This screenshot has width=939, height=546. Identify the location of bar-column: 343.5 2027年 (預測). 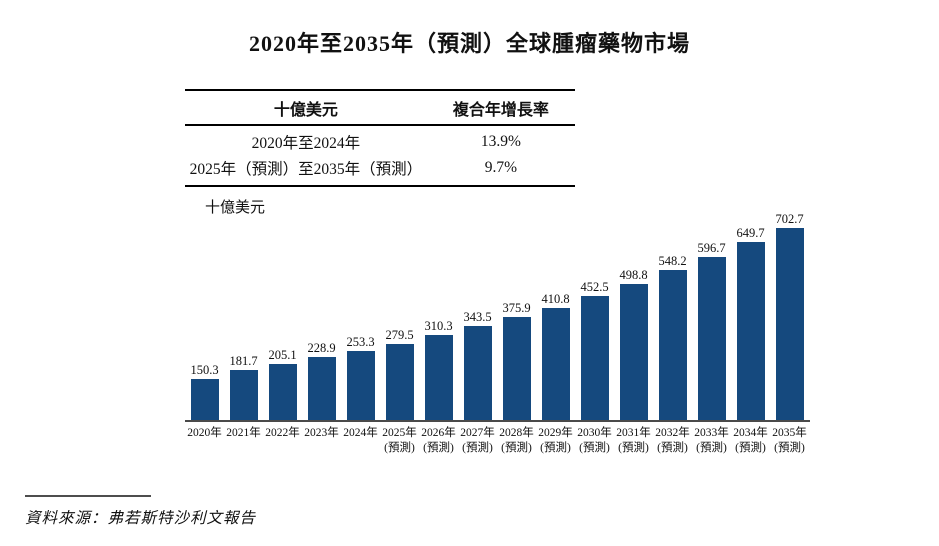
(477, 330).